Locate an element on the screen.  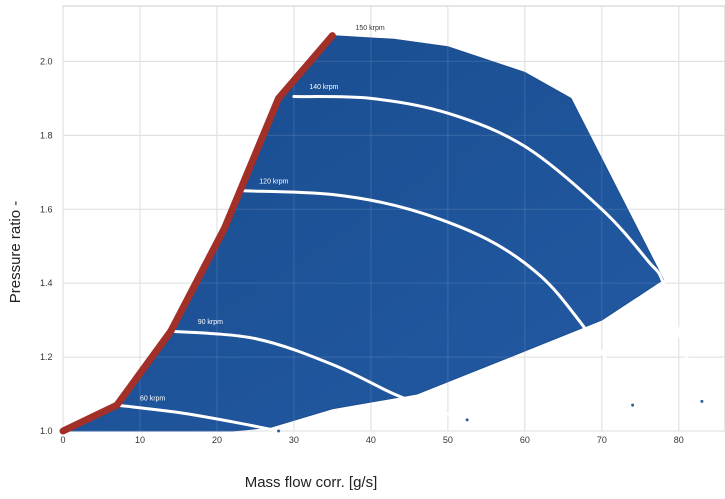
y-tick-label: 1.4 is located at coordinates (46, 283).